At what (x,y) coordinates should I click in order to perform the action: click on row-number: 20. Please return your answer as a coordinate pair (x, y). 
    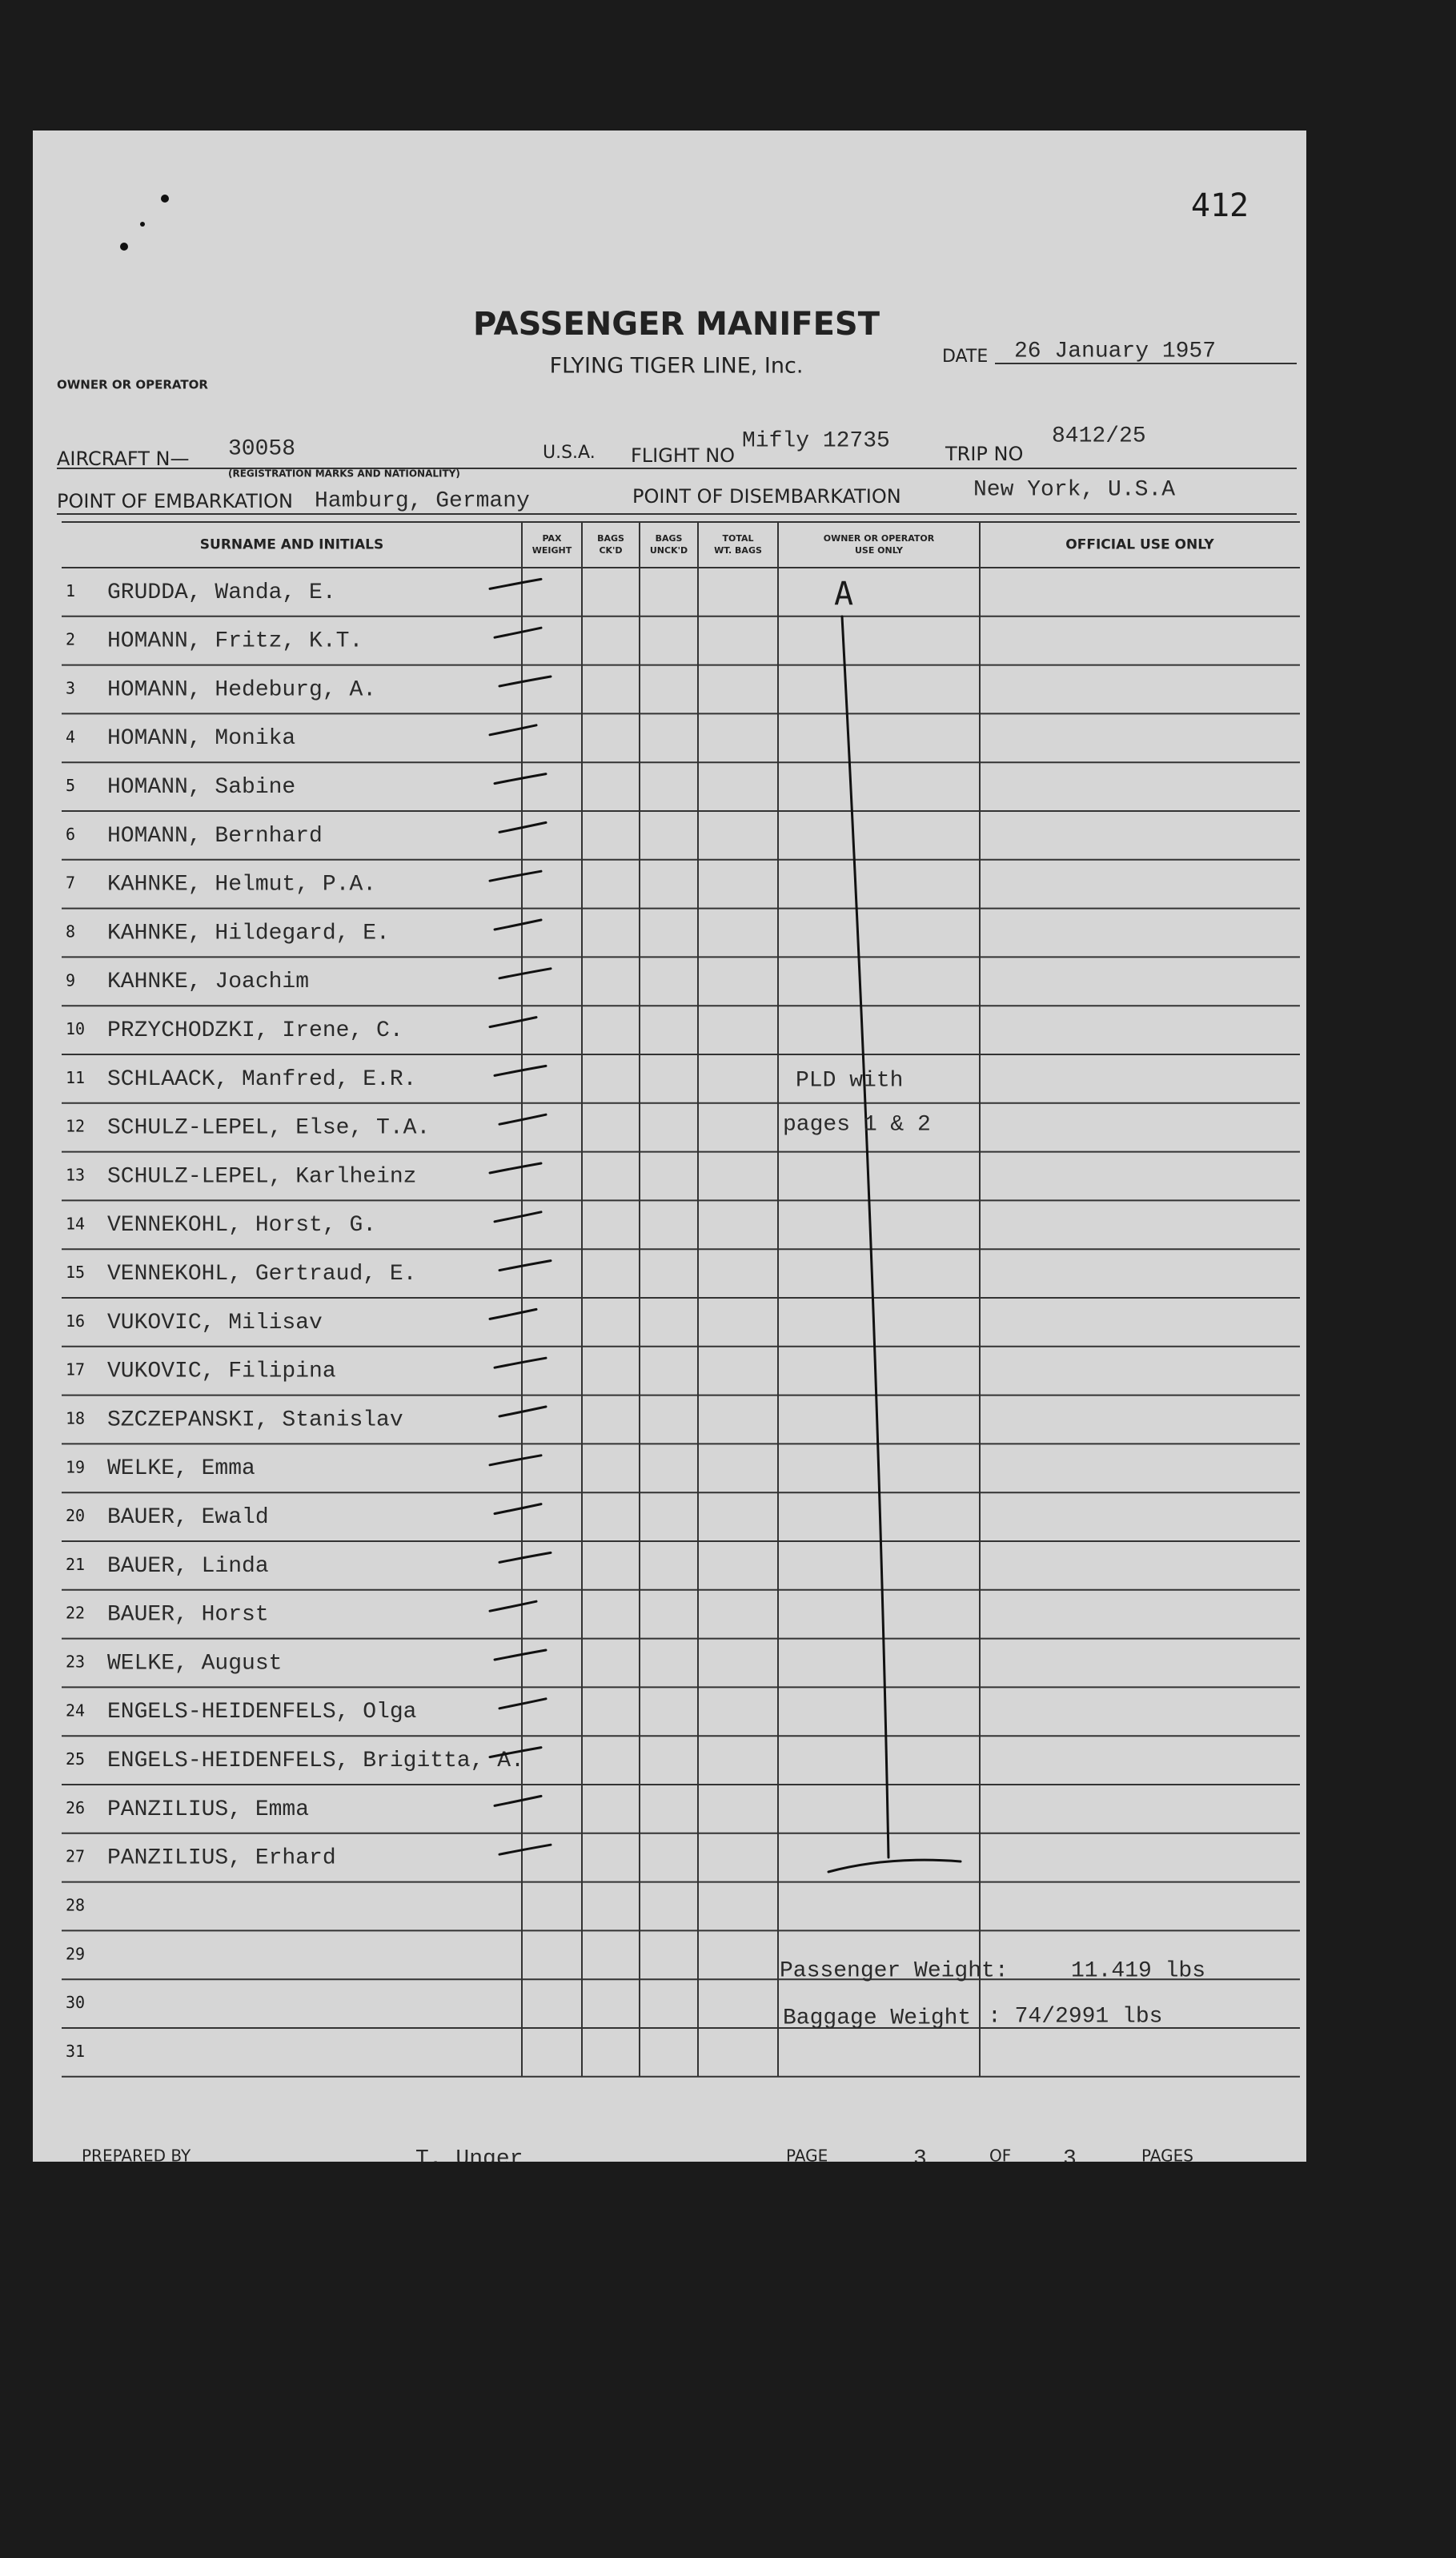
    Looking at the image, I should click on (75, 1515).